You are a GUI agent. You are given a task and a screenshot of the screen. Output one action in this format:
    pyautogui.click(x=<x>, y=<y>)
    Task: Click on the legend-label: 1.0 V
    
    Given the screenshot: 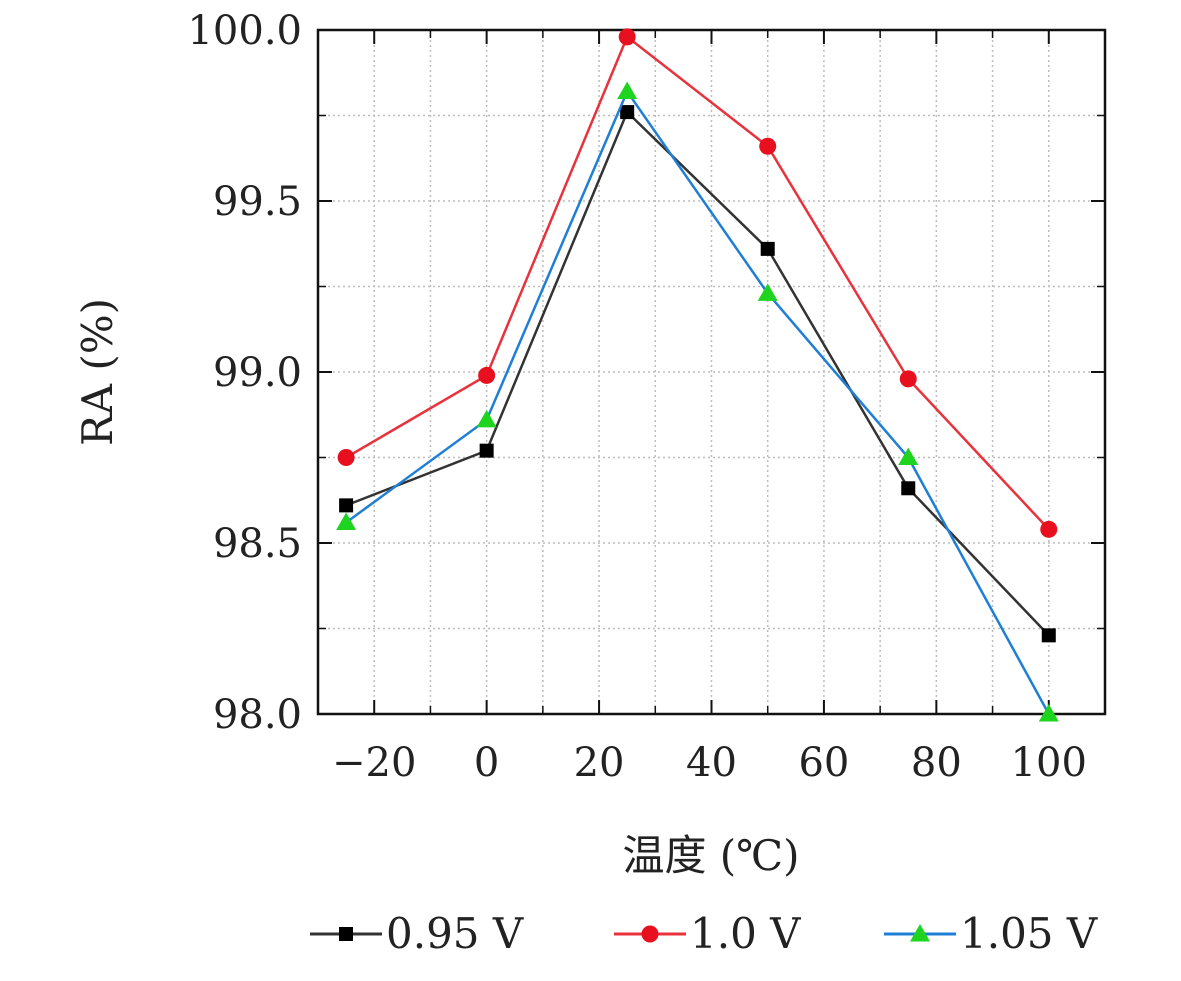 What is the action you would take?
    pyautogui.click(x=745, y=933)
    